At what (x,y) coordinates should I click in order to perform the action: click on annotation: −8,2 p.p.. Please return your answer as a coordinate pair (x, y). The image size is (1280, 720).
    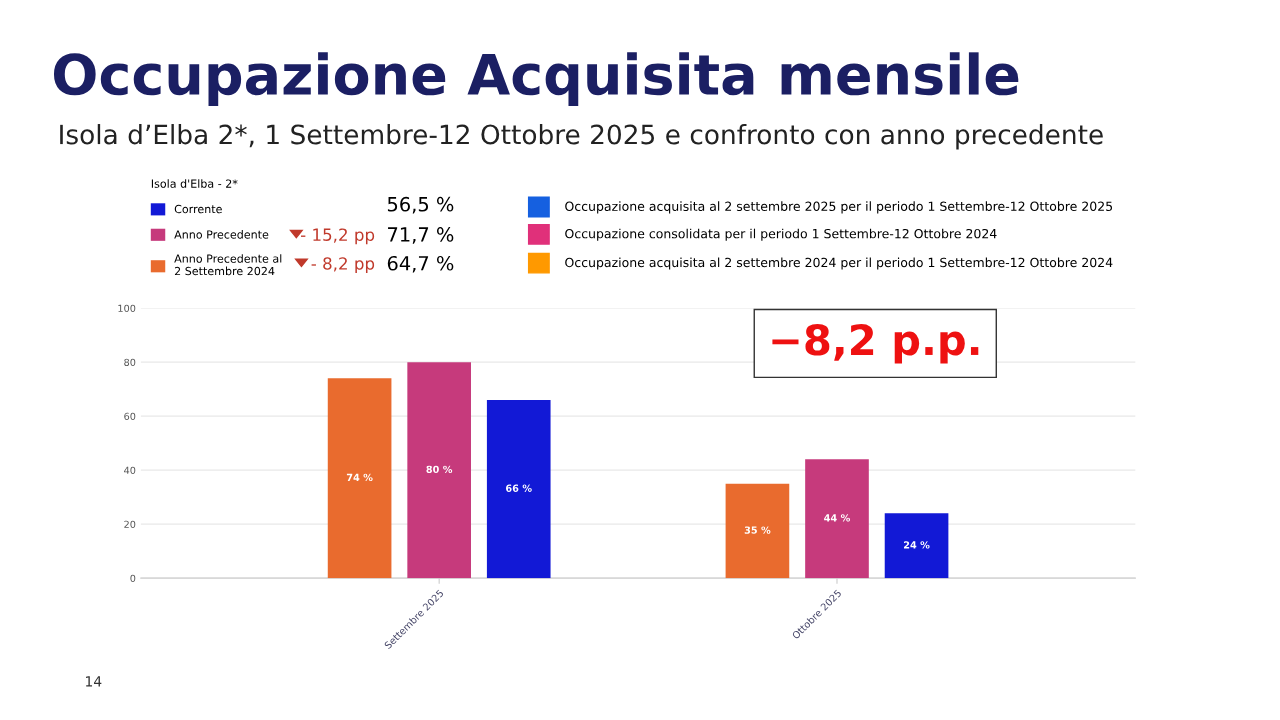
    Looking at the image, I should click on (875, 344).